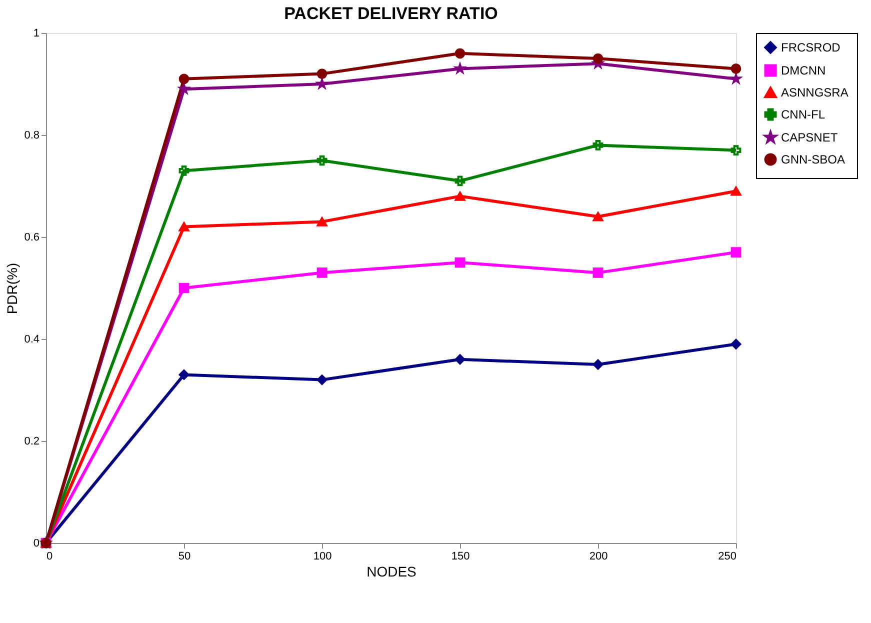 The height and width of the screenshot is (623, 871). What do you see at coordinates (813, 159) in the screenshot?
I see `legend-label: GNN-SBOA` at bounding box center [813, 159].